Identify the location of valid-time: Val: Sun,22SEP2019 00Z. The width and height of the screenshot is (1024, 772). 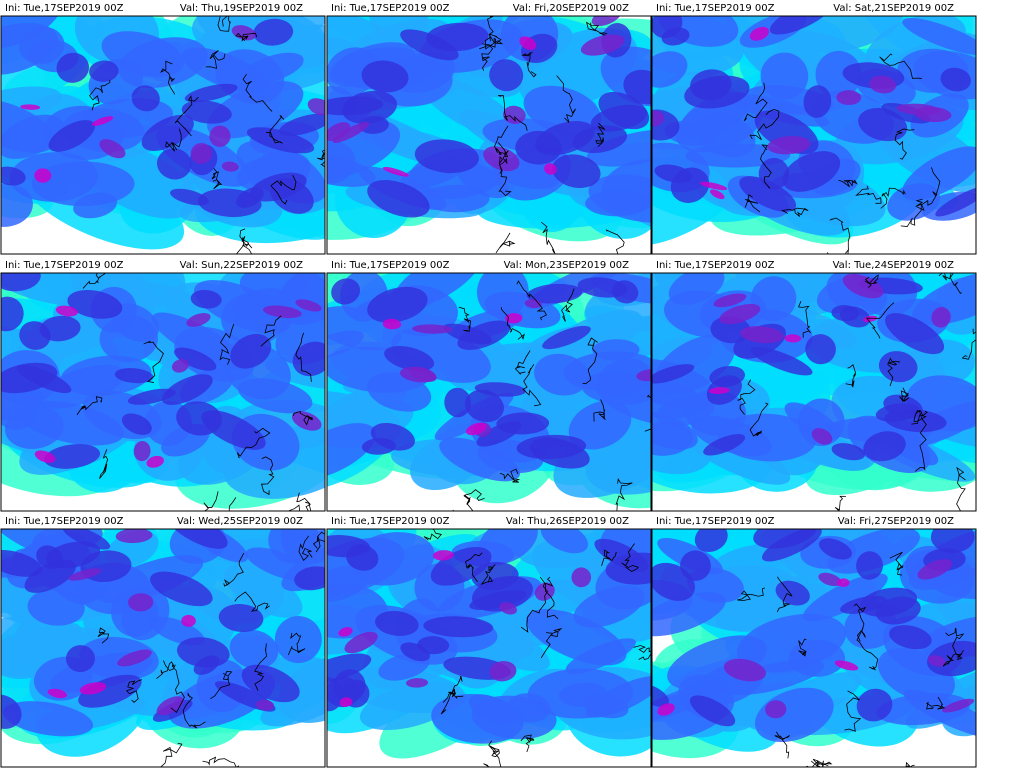
(241, 265).